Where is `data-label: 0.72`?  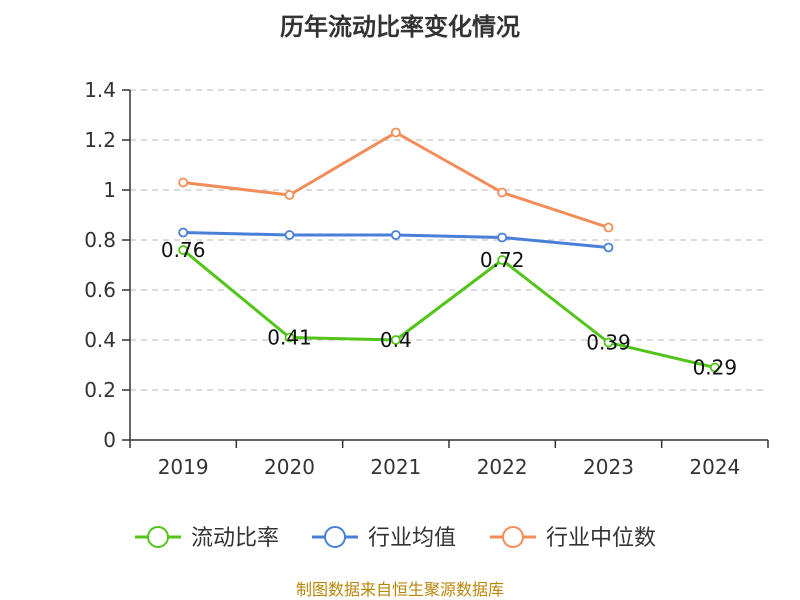
data-label: 0.72 is located at coordinates (502, 260).